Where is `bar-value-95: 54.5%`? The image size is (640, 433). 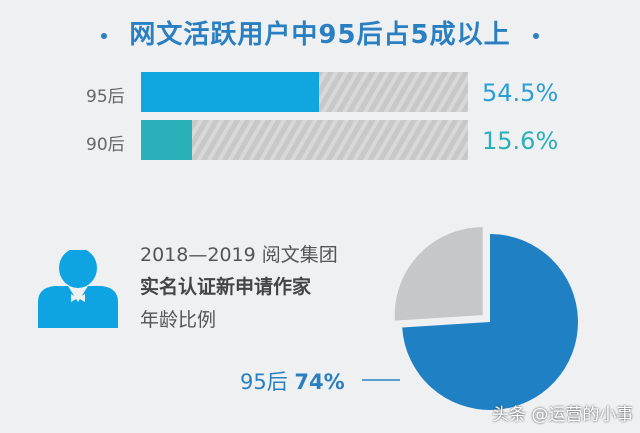
bar-value-95: 54.5% is located at coordinates (520, 93).